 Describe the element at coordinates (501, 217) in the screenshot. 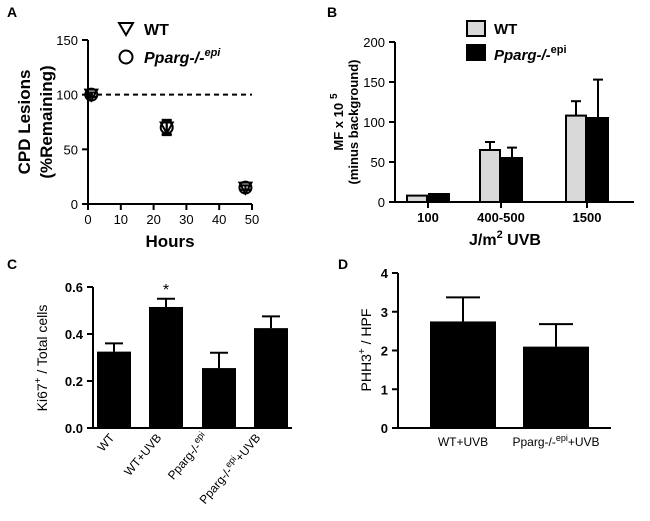

I see `panel-b-xtick-label: 400-500` at that location.